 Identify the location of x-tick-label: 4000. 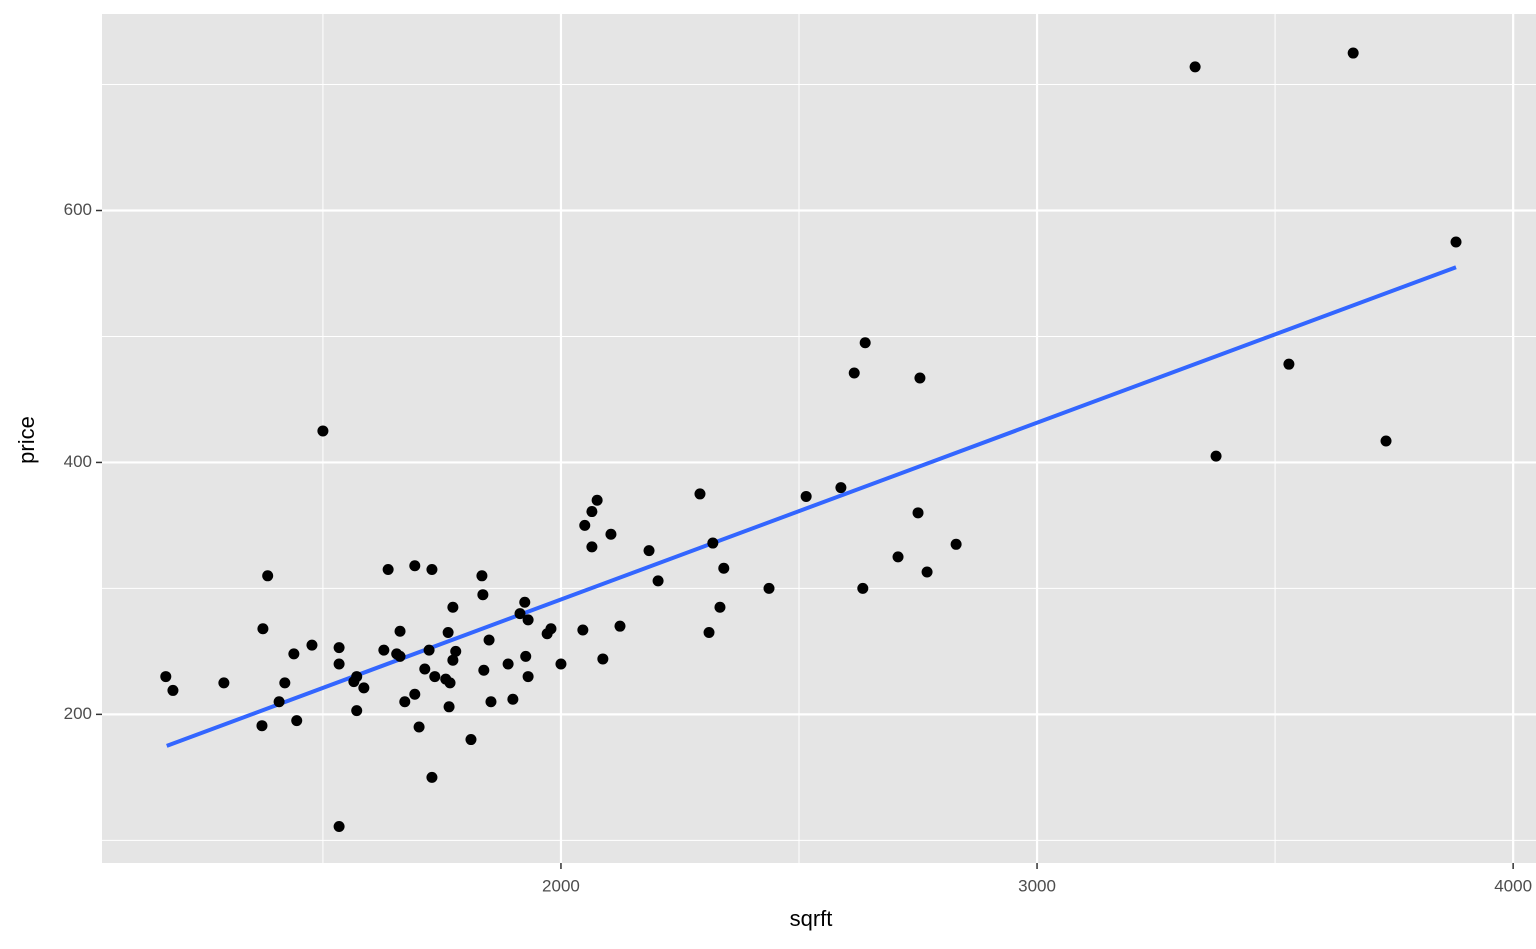
(1513, 885).